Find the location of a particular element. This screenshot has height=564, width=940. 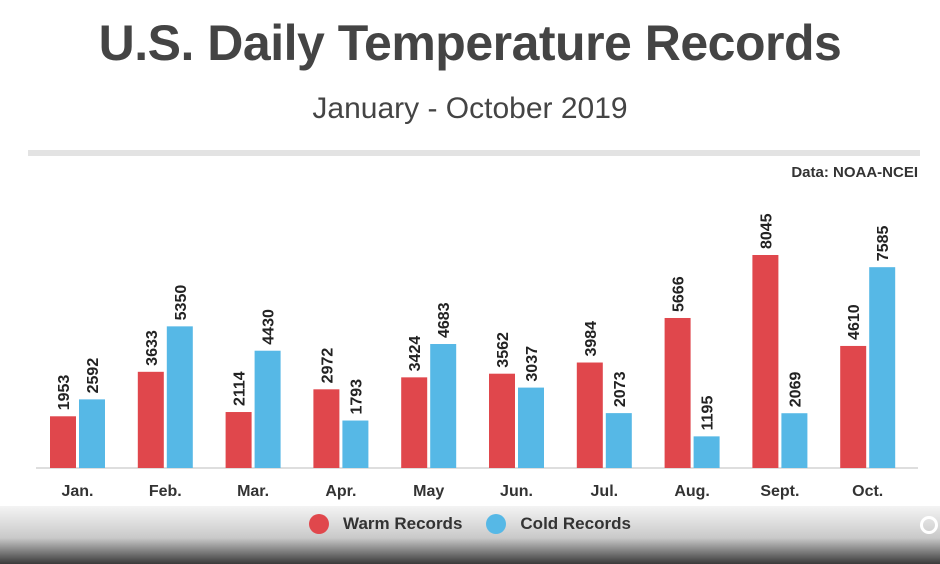

data-label: 3562 is located at coordinates (503, 350).